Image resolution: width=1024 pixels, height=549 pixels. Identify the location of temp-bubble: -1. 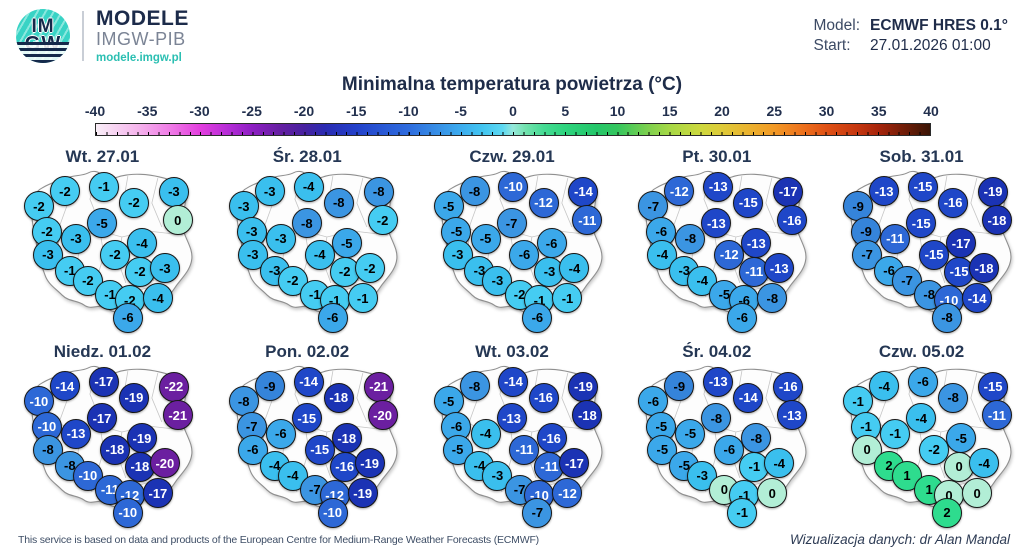
(103, 186).